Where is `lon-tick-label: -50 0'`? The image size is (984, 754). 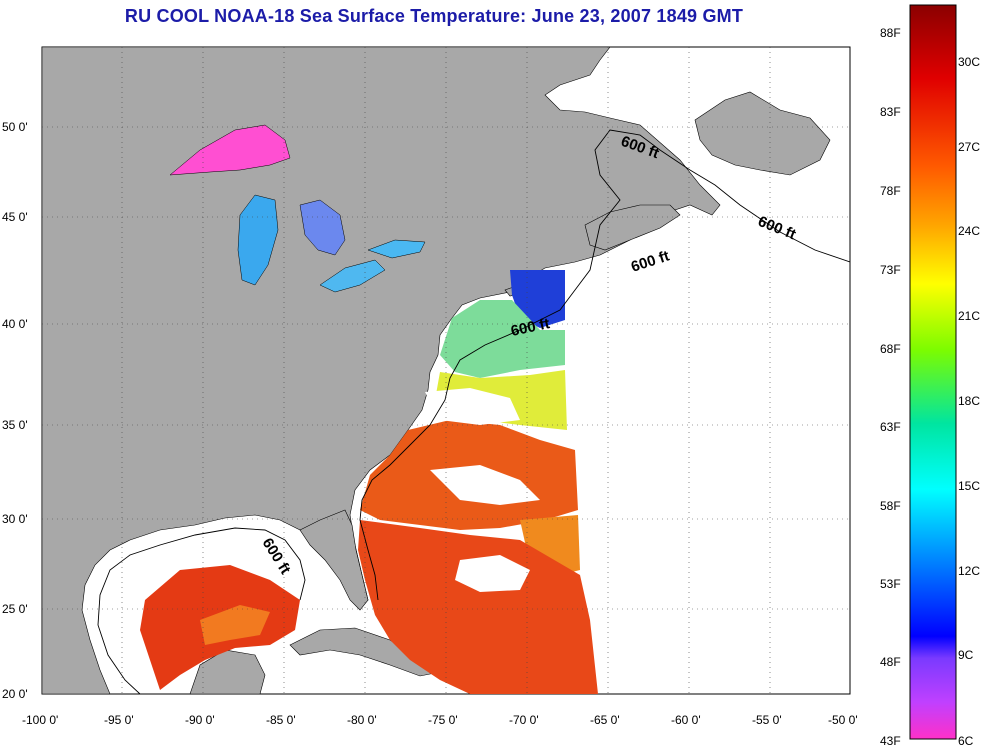 lon-tick-label: -50 0' is located at coordinates (843, 720).